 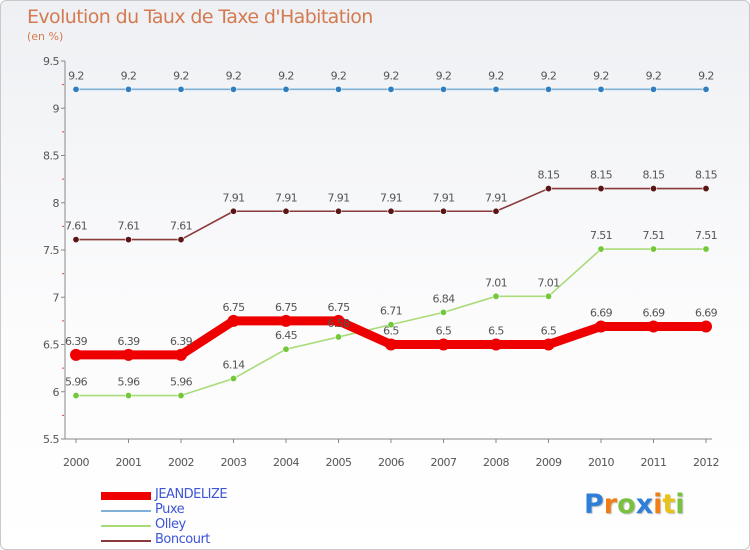 What do you see at coordinates (51, 345) in the screenshot?
I see `y-tick-label: 6.5` at bounding box center [51, 345].